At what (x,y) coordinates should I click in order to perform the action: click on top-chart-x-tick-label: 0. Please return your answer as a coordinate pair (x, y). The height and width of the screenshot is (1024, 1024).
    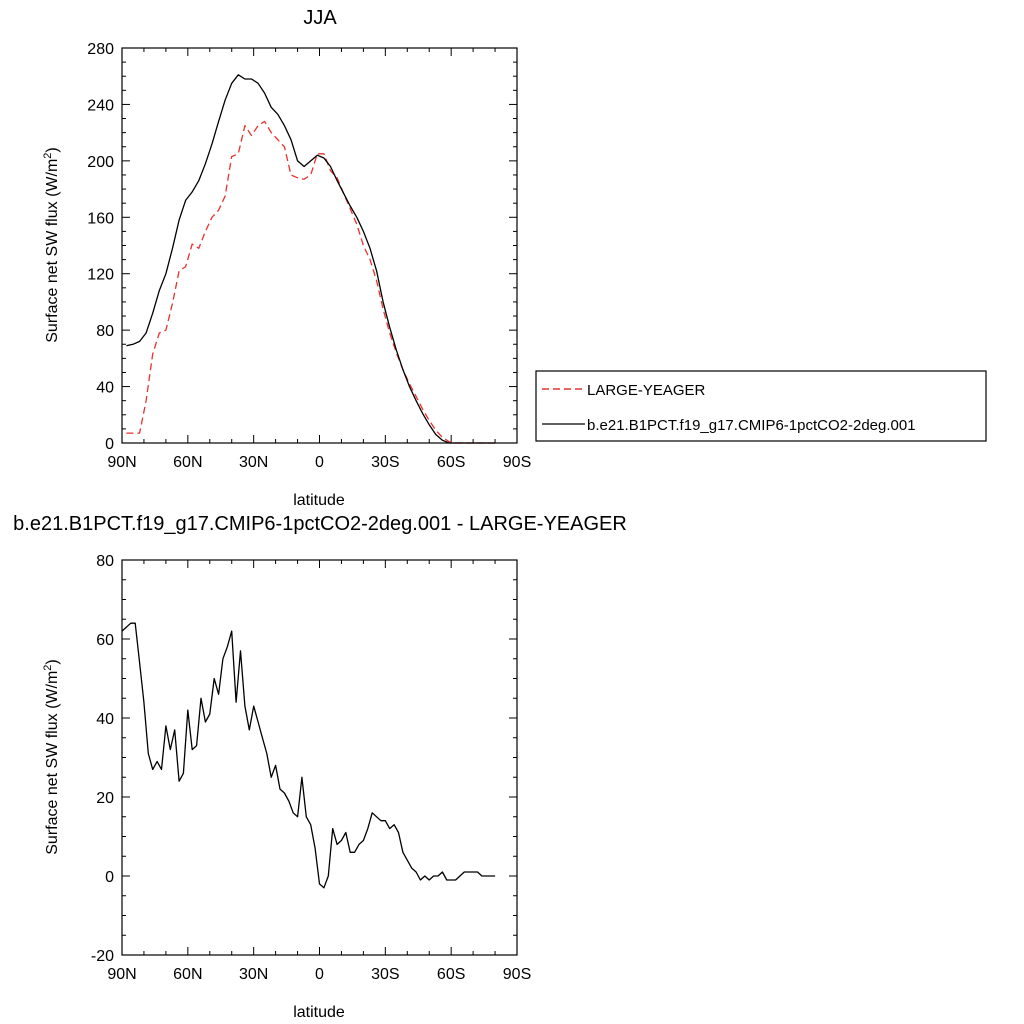
    Looking at the image, I should click on (319, 462).